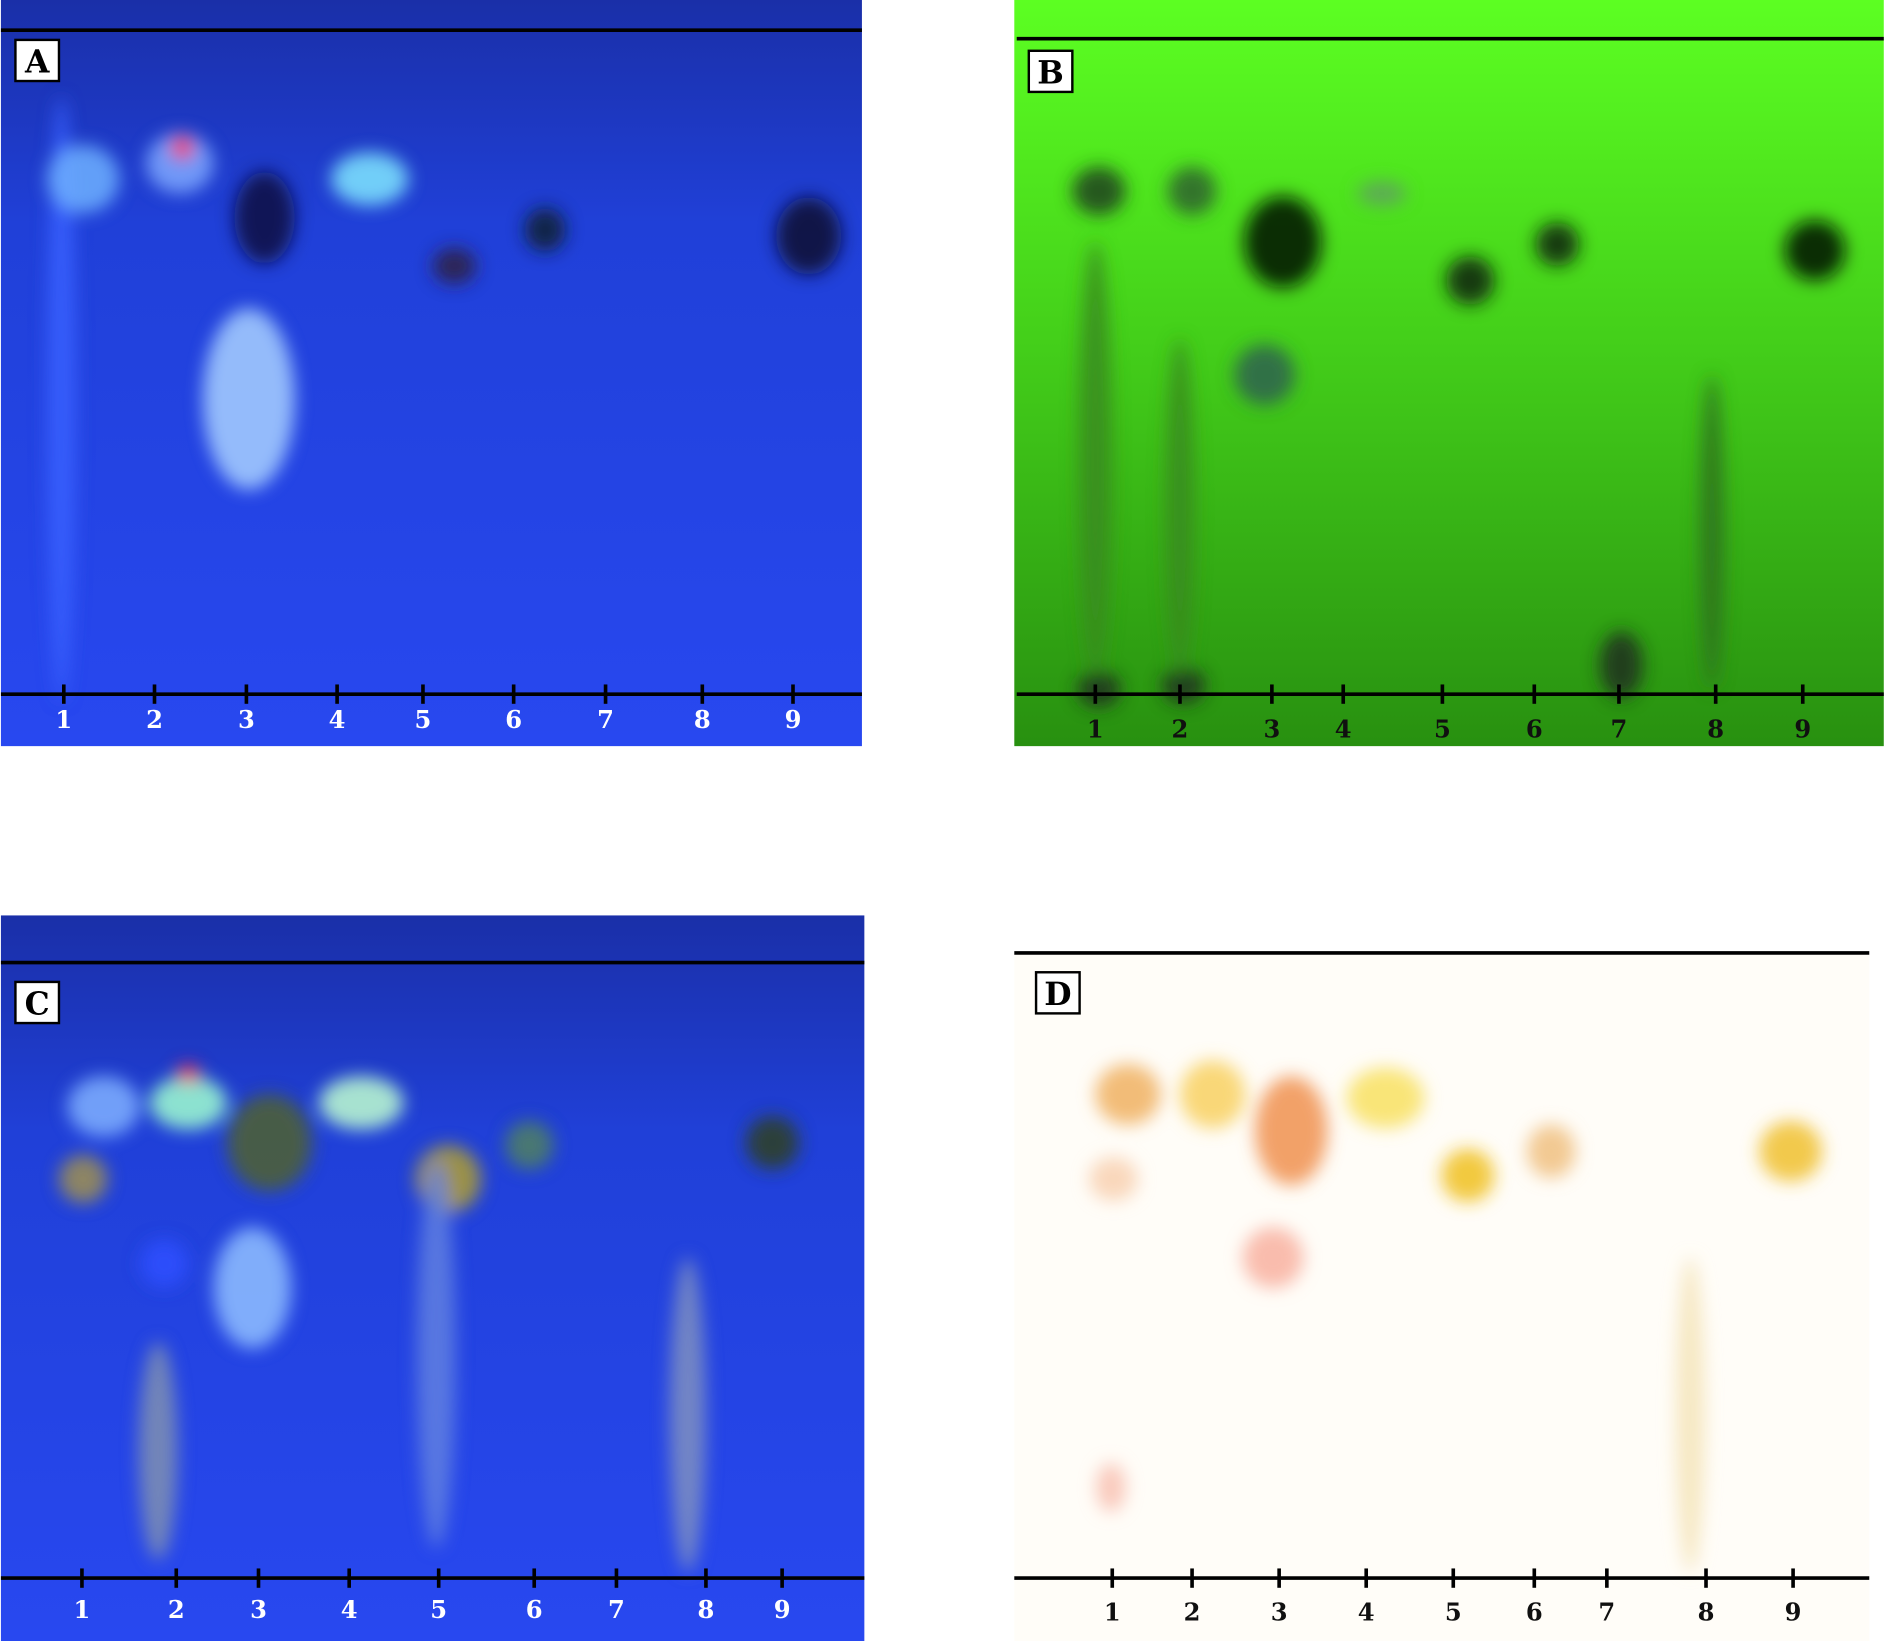  I want to click on panel-label: D, so click(1057, 994).